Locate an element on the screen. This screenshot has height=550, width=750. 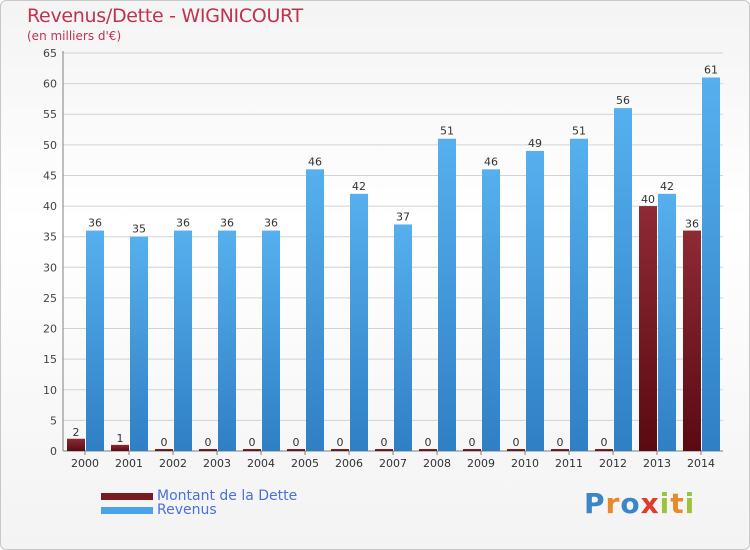
x-tick-label: 2007 is located at coordinates (393, 463).